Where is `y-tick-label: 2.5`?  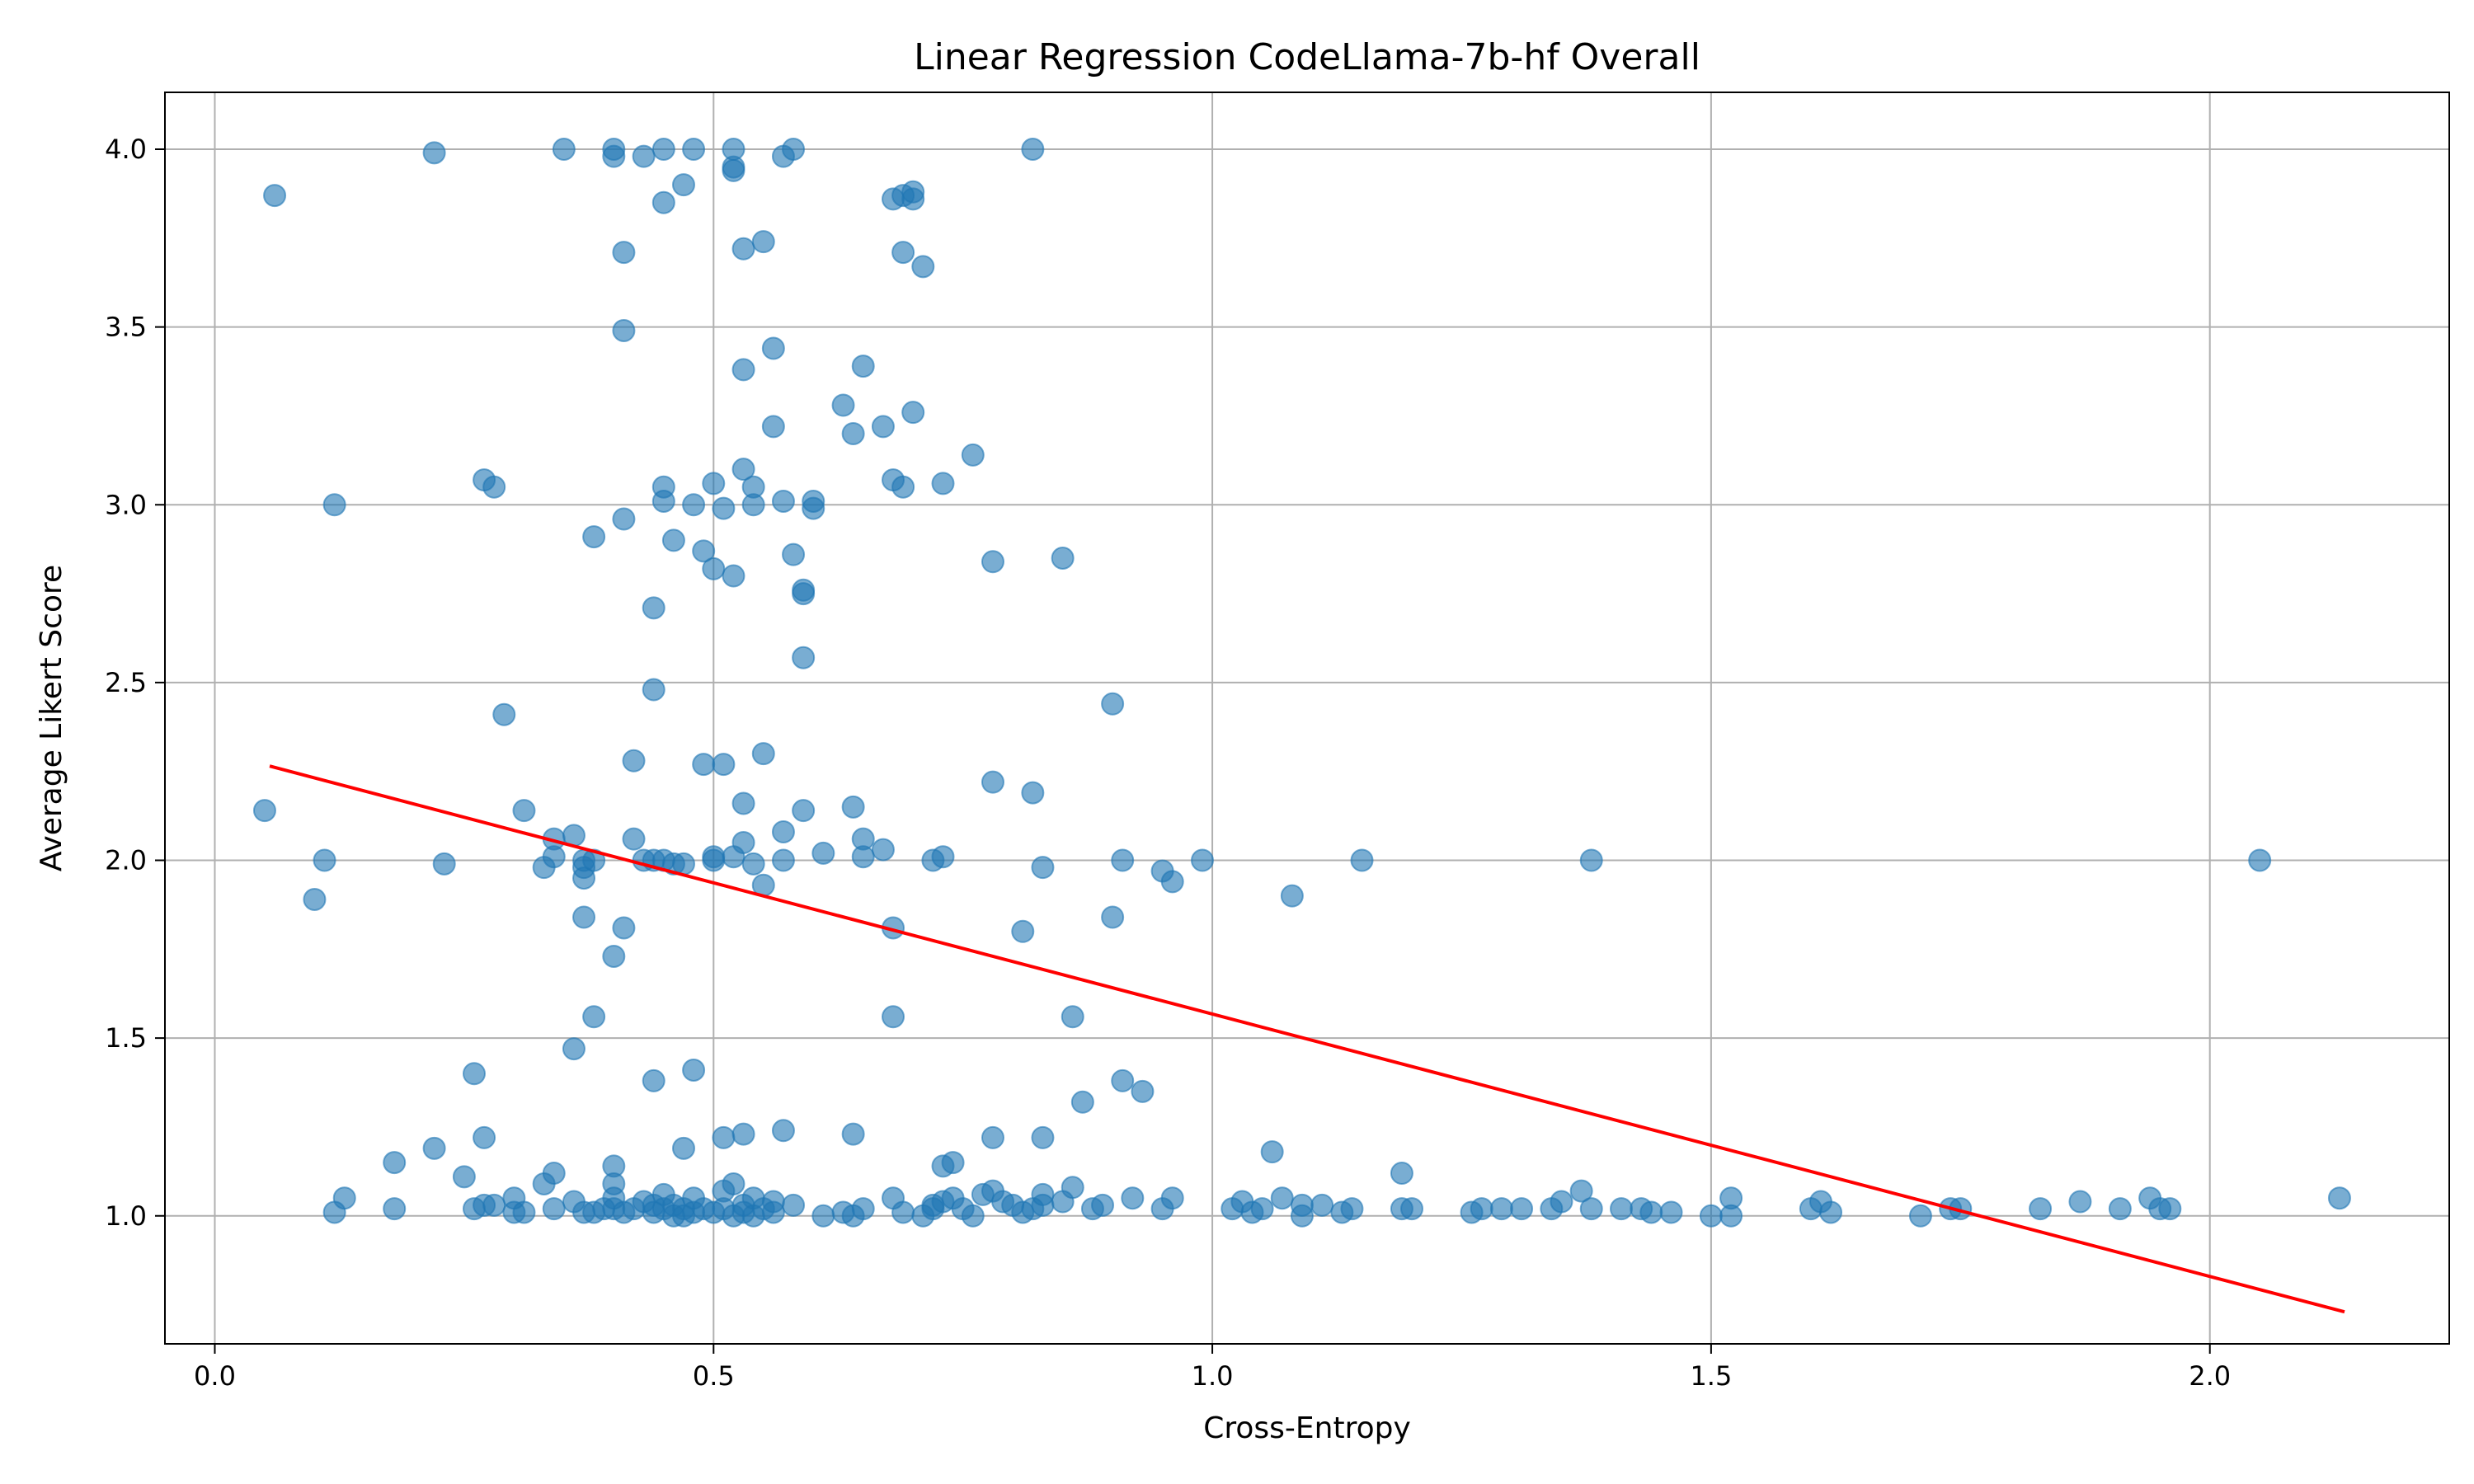 y-tick-label: 2.5 is located at coordinates (126, 682).